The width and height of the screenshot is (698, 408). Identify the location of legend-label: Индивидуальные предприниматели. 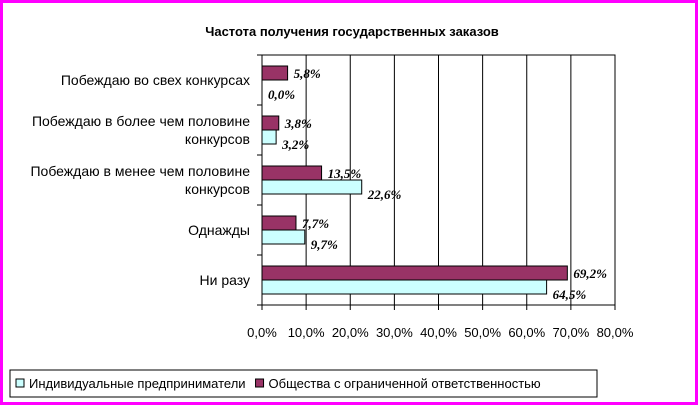
(137, 383).